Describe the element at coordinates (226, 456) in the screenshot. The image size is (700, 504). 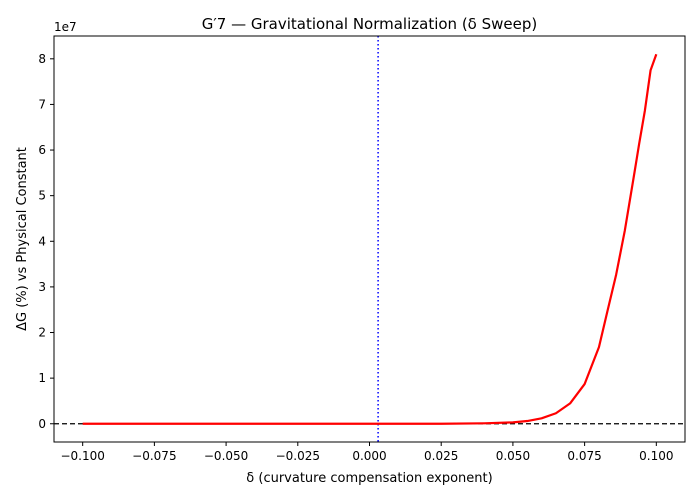
I see `x-tick-label: −0.050` at that location.